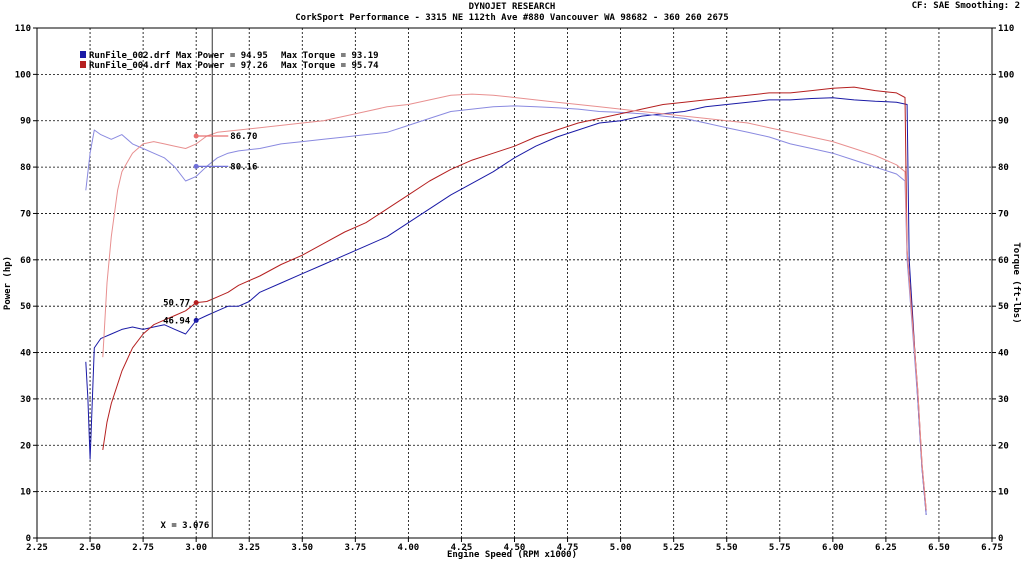  I want to click on legend-entry: RunFile_004.drf Max Power = 97.26, so click(178, 65).